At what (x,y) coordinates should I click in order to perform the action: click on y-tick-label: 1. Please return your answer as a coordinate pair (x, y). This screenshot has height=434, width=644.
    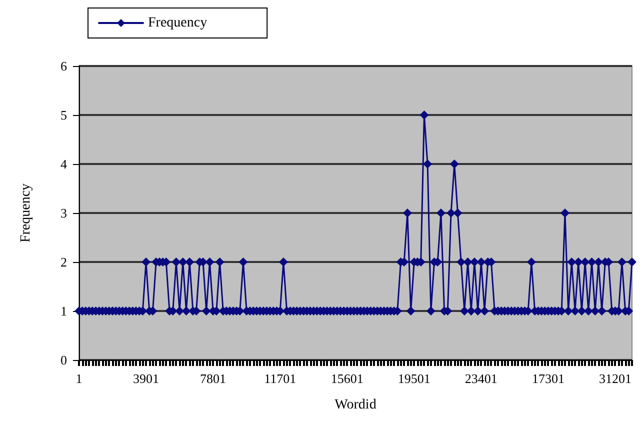
    Looking at the image, I should click on (63, 311).